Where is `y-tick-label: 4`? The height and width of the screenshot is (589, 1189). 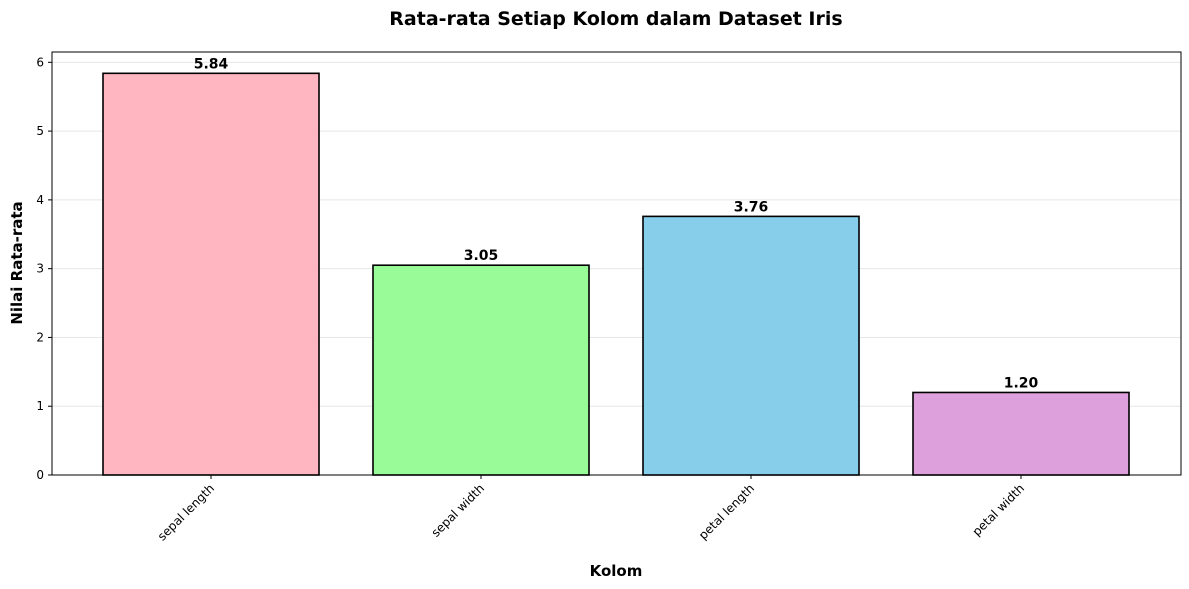 y-tick-label: 4 is located at coordinates (40, 200).